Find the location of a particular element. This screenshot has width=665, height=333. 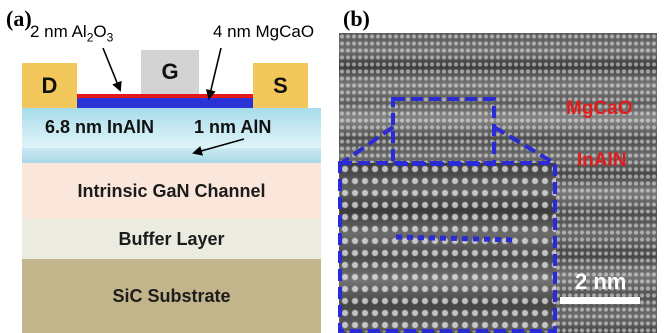

buffer-layer: Buffer Layer is located at coordinates (171, 239).